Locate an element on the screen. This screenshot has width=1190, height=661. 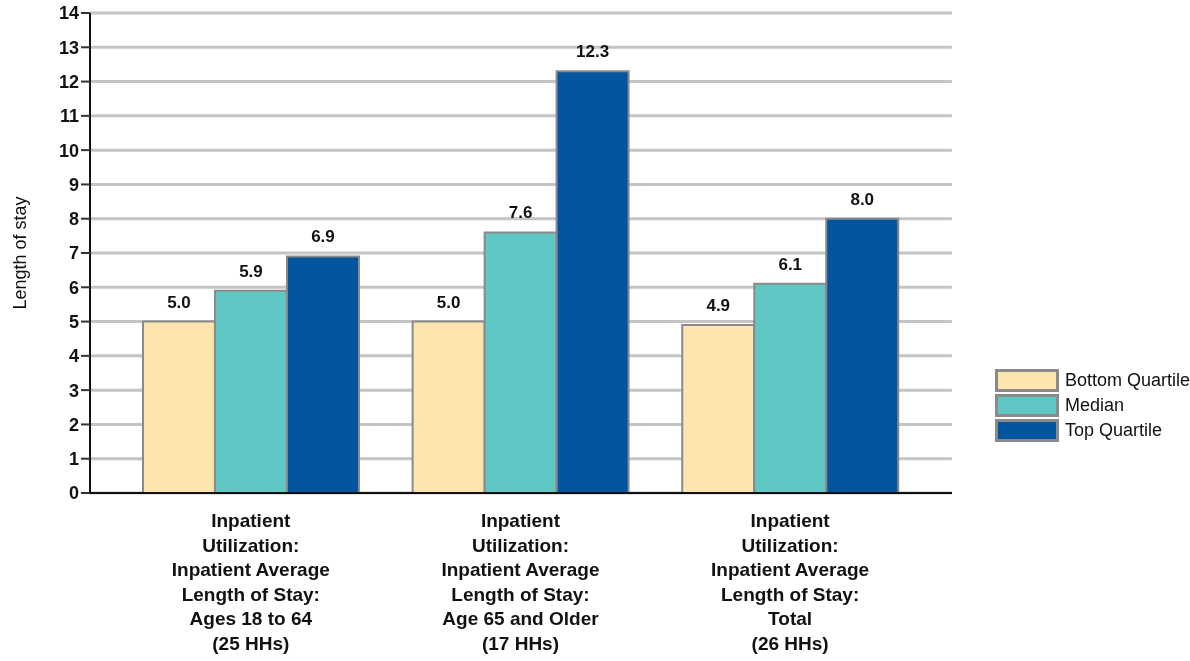
data-label: 5.9 is located at coordinates (251, 271).